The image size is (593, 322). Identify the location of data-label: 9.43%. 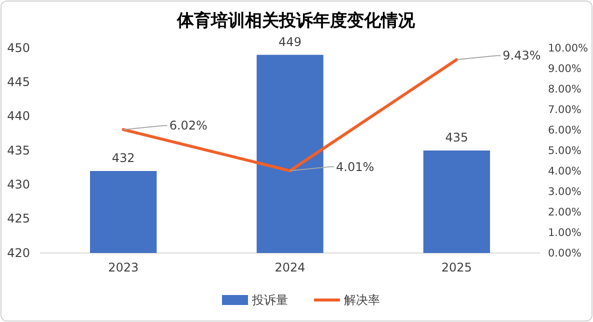
(521, 55).